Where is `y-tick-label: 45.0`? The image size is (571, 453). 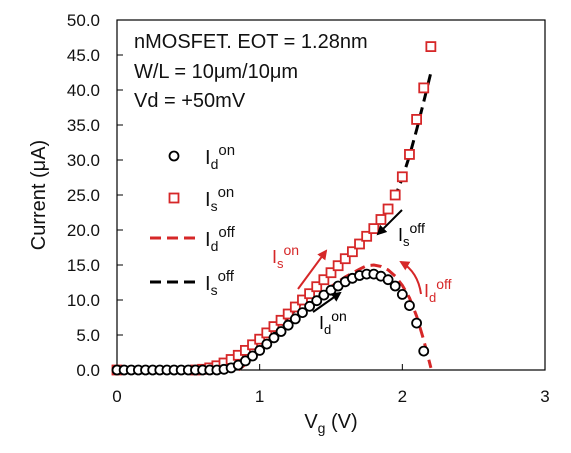 y-tick-label: 45.0 is located at coordinates (83, 55).